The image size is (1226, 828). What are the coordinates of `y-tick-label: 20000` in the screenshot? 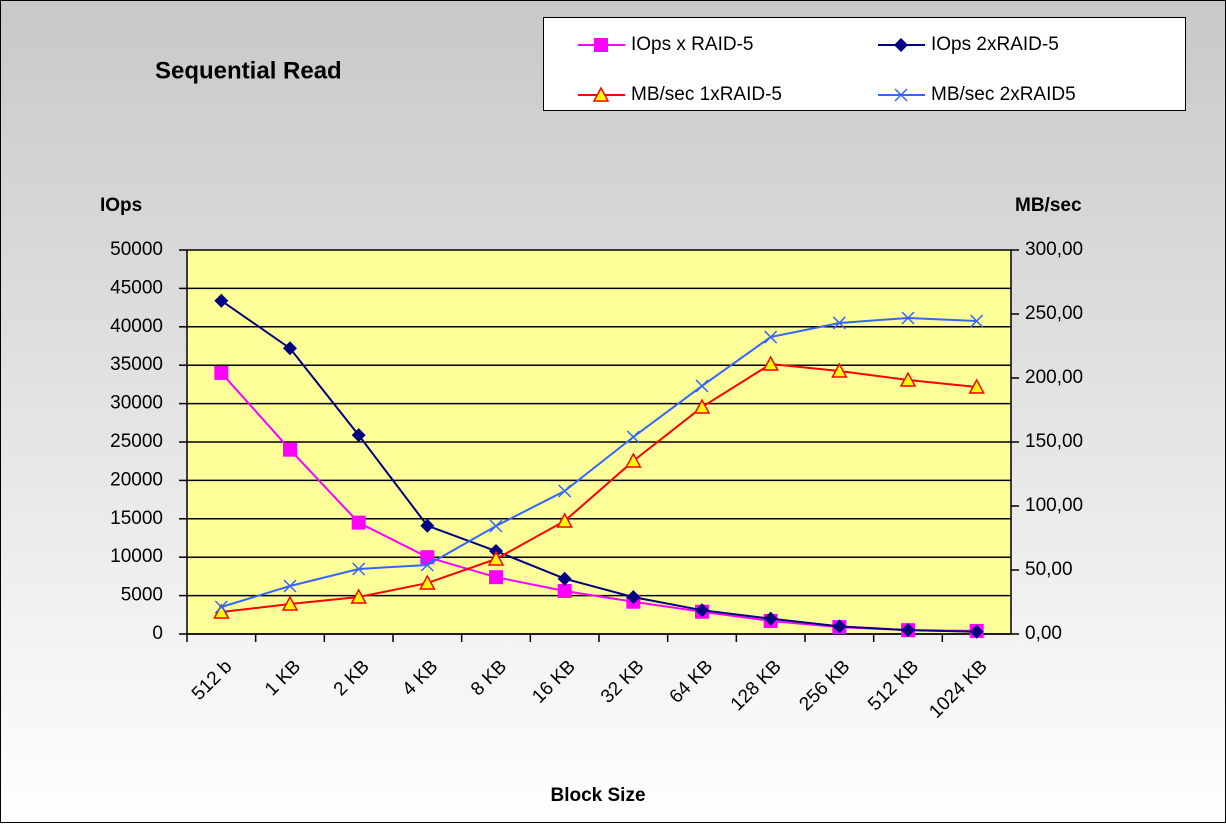 It's located at (136, 479).